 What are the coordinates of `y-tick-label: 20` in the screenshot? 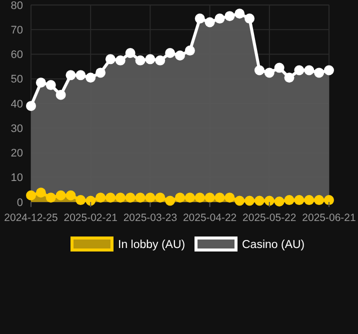 It's located at (16, 154).